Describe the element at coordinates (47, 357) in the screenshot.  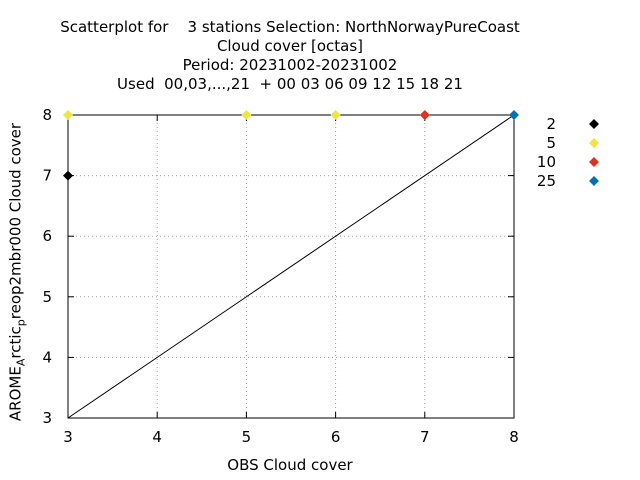
I see `y-tick-label: 4` at that location.